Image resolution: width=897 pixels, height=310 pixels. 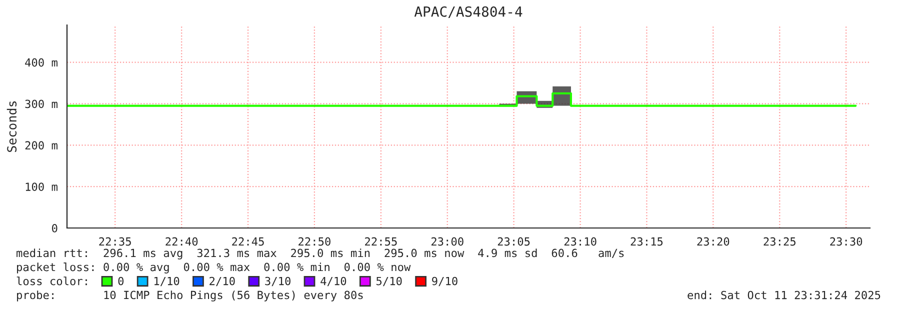 What do you see at coordinates (320, 254) in the screenshot?
I see `text: median rtt: 296.1 ms avg 321.3 ms max 295.0 ms min 295.0 ms now 4.9 ms sd 60.6 am/s` at bounding box center [320, 254].